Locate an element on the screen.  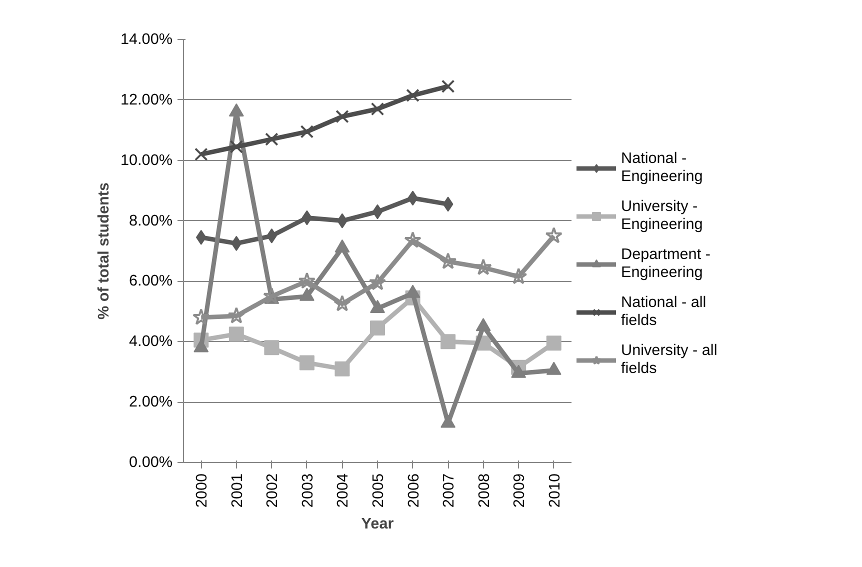
x-tick-label: 2006 is located at coordinates (413, 490).